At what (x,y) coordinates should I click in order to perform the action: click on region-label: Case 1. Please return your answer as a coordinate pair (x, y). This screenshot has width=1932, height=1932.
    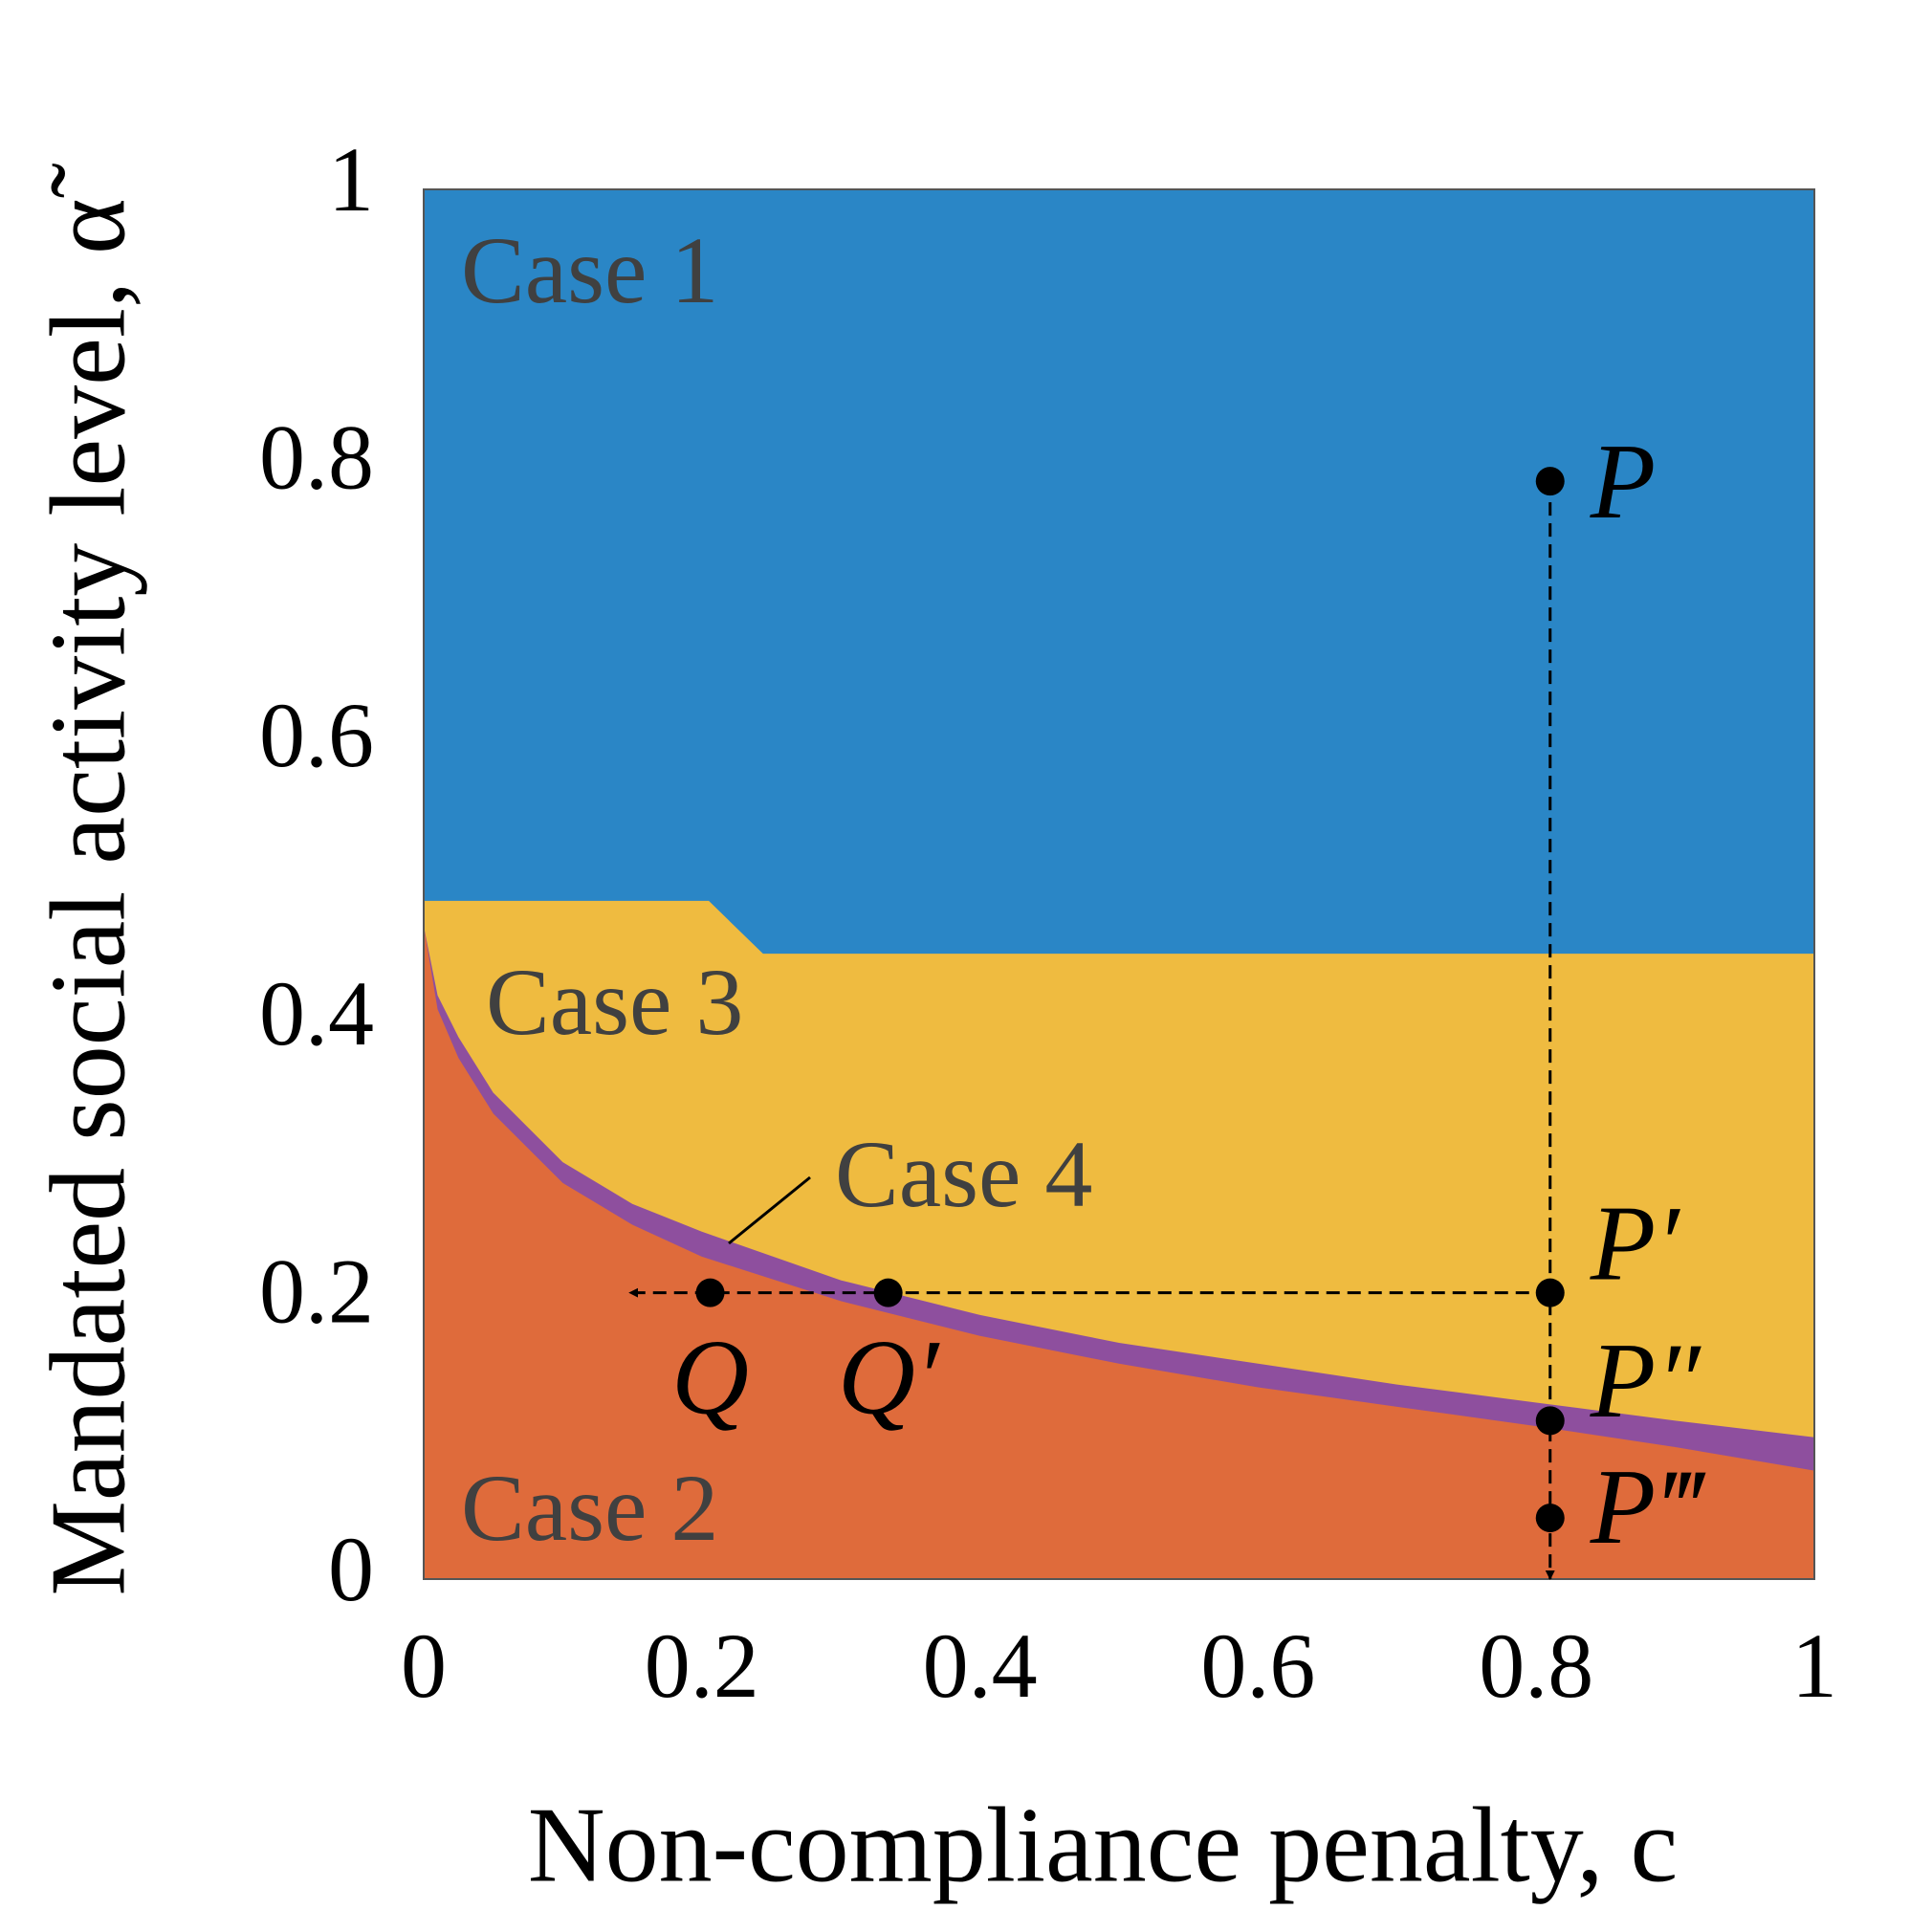
    Looking at the image, I should click on (589, 270).